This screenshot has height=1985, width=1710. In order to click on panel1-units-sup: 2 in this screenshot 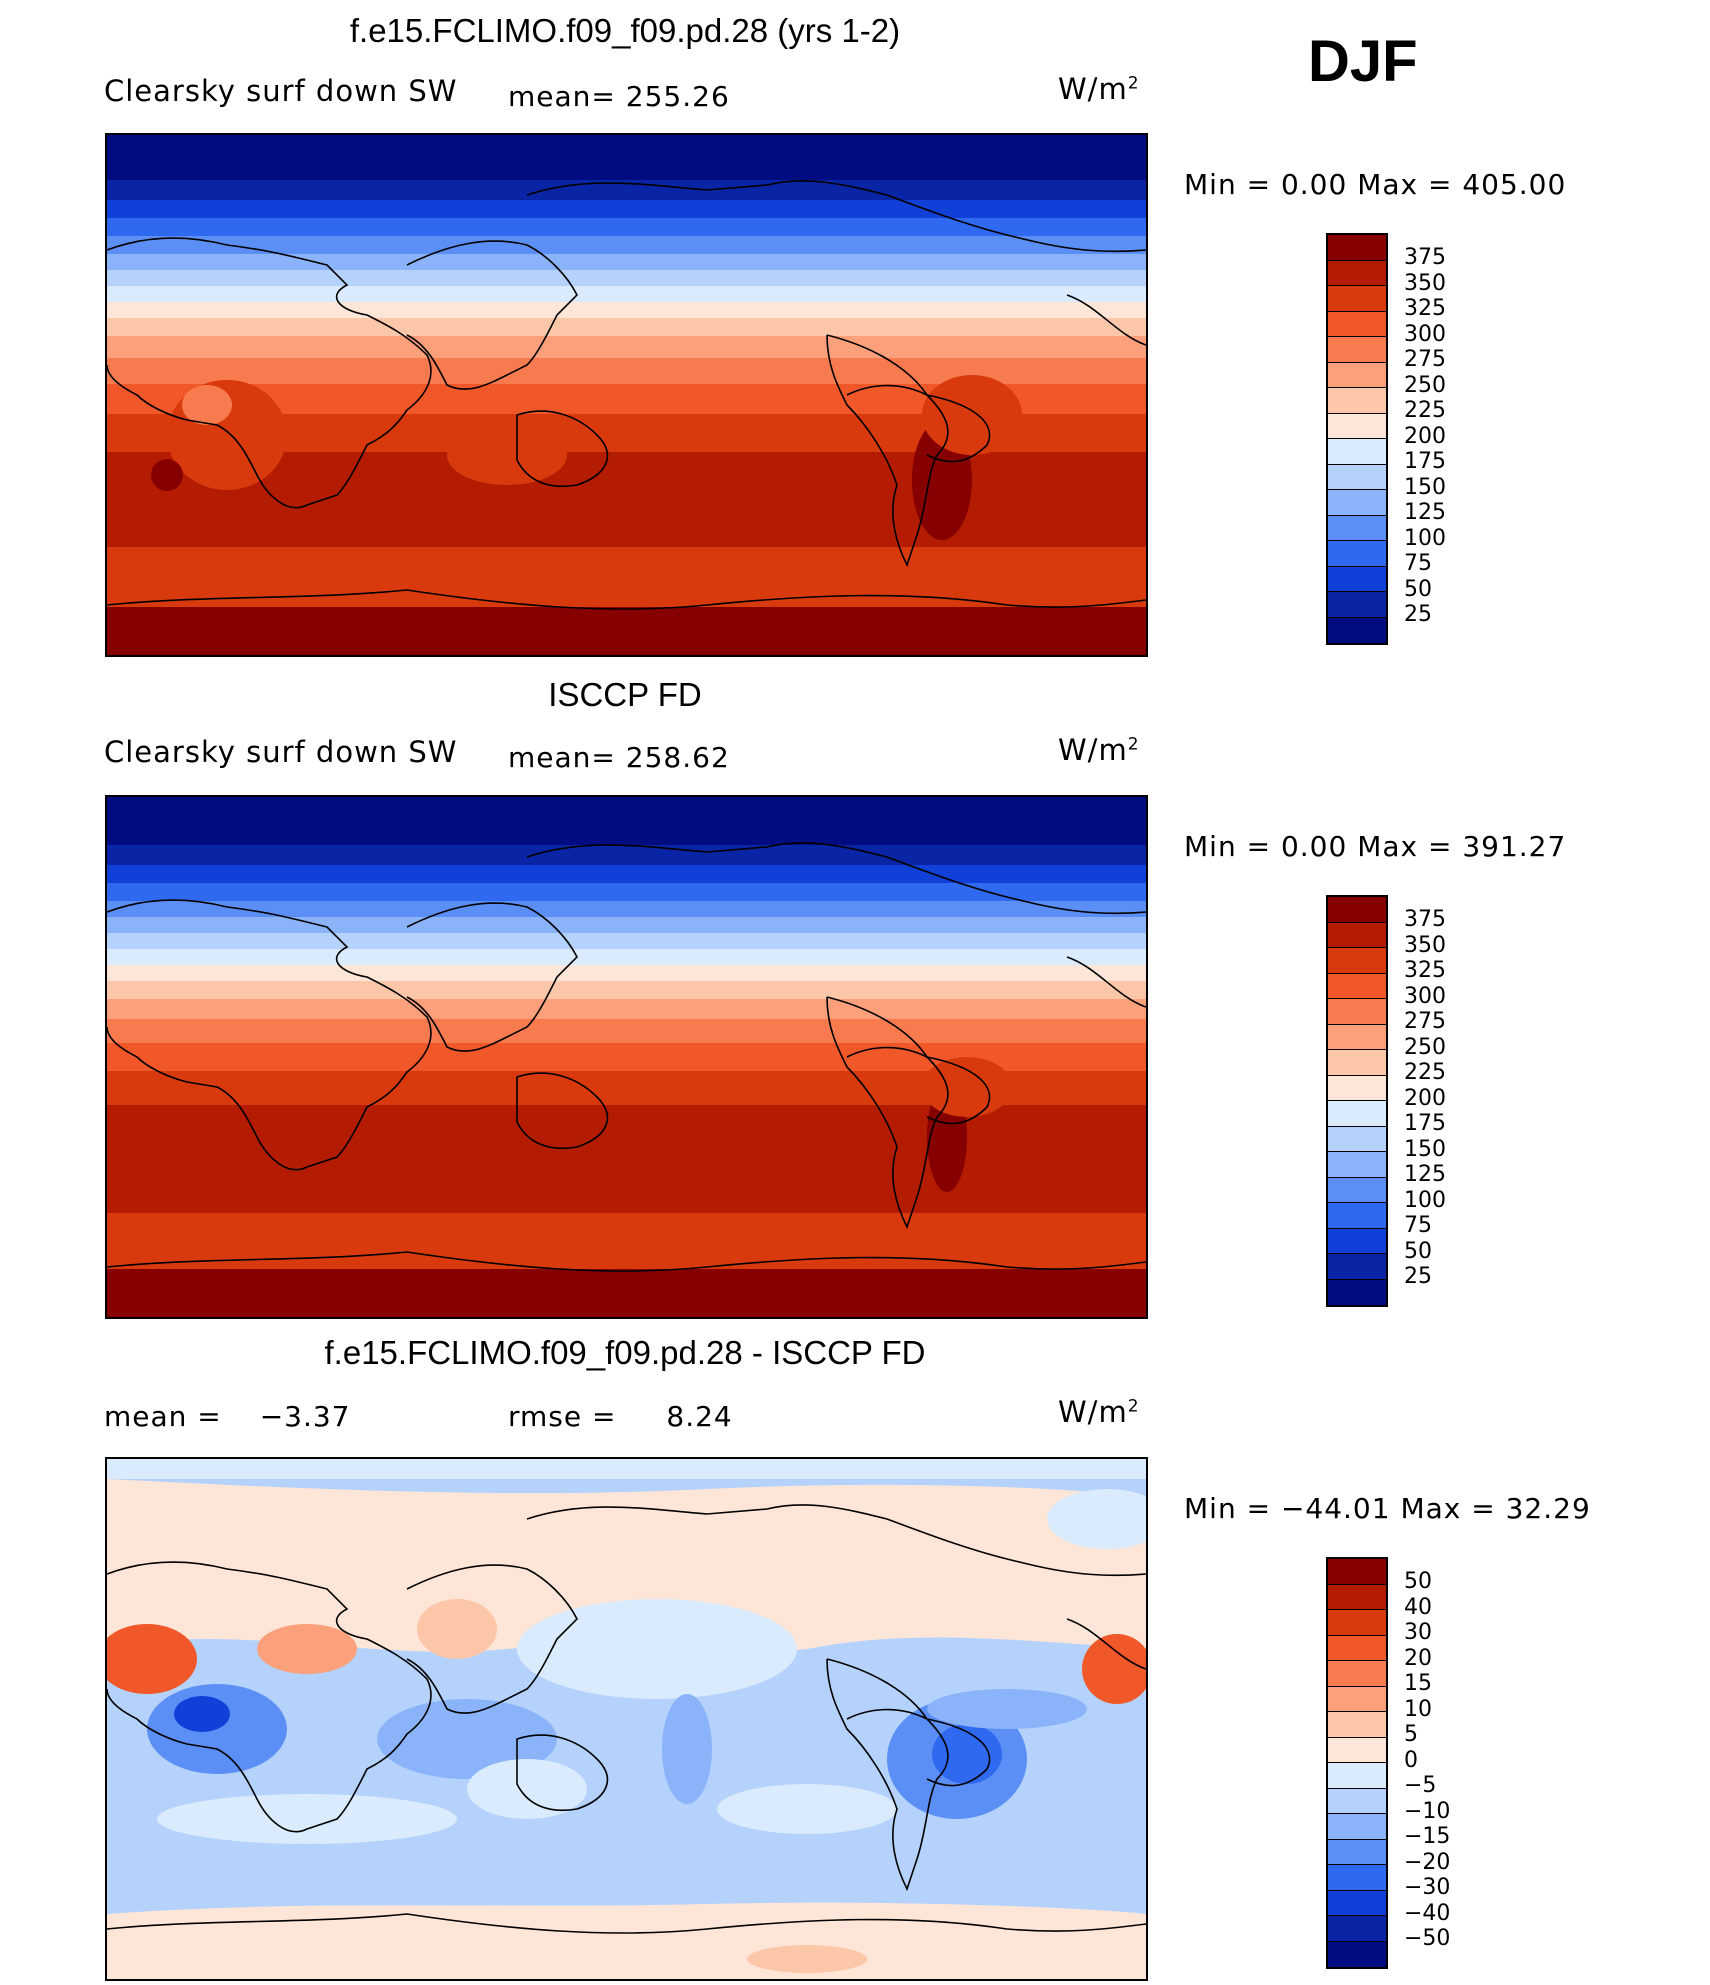, I will do `click(1133, 83)`.